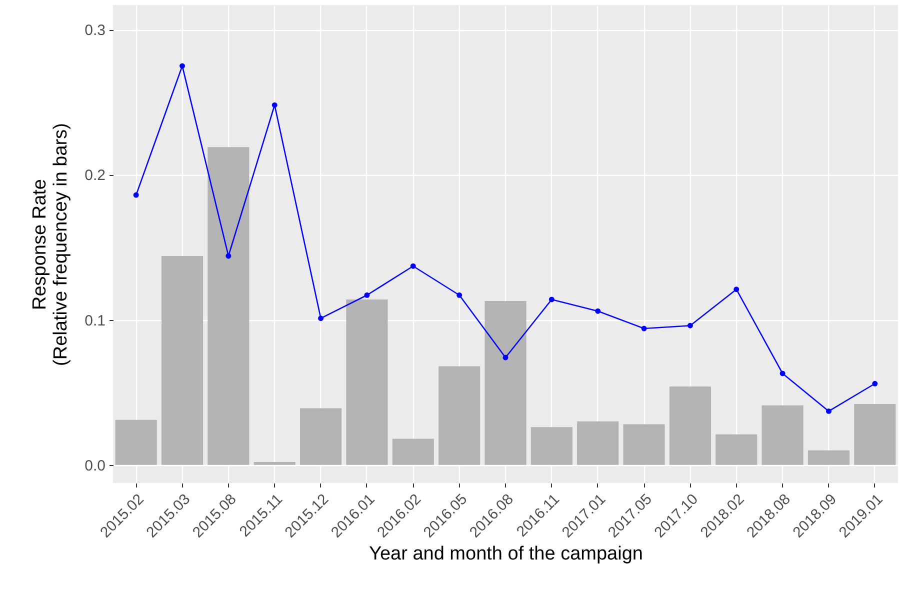 This screenshot has height=589, width=900. I want to click on y-tick-label: 0.1, so click(95, 321).